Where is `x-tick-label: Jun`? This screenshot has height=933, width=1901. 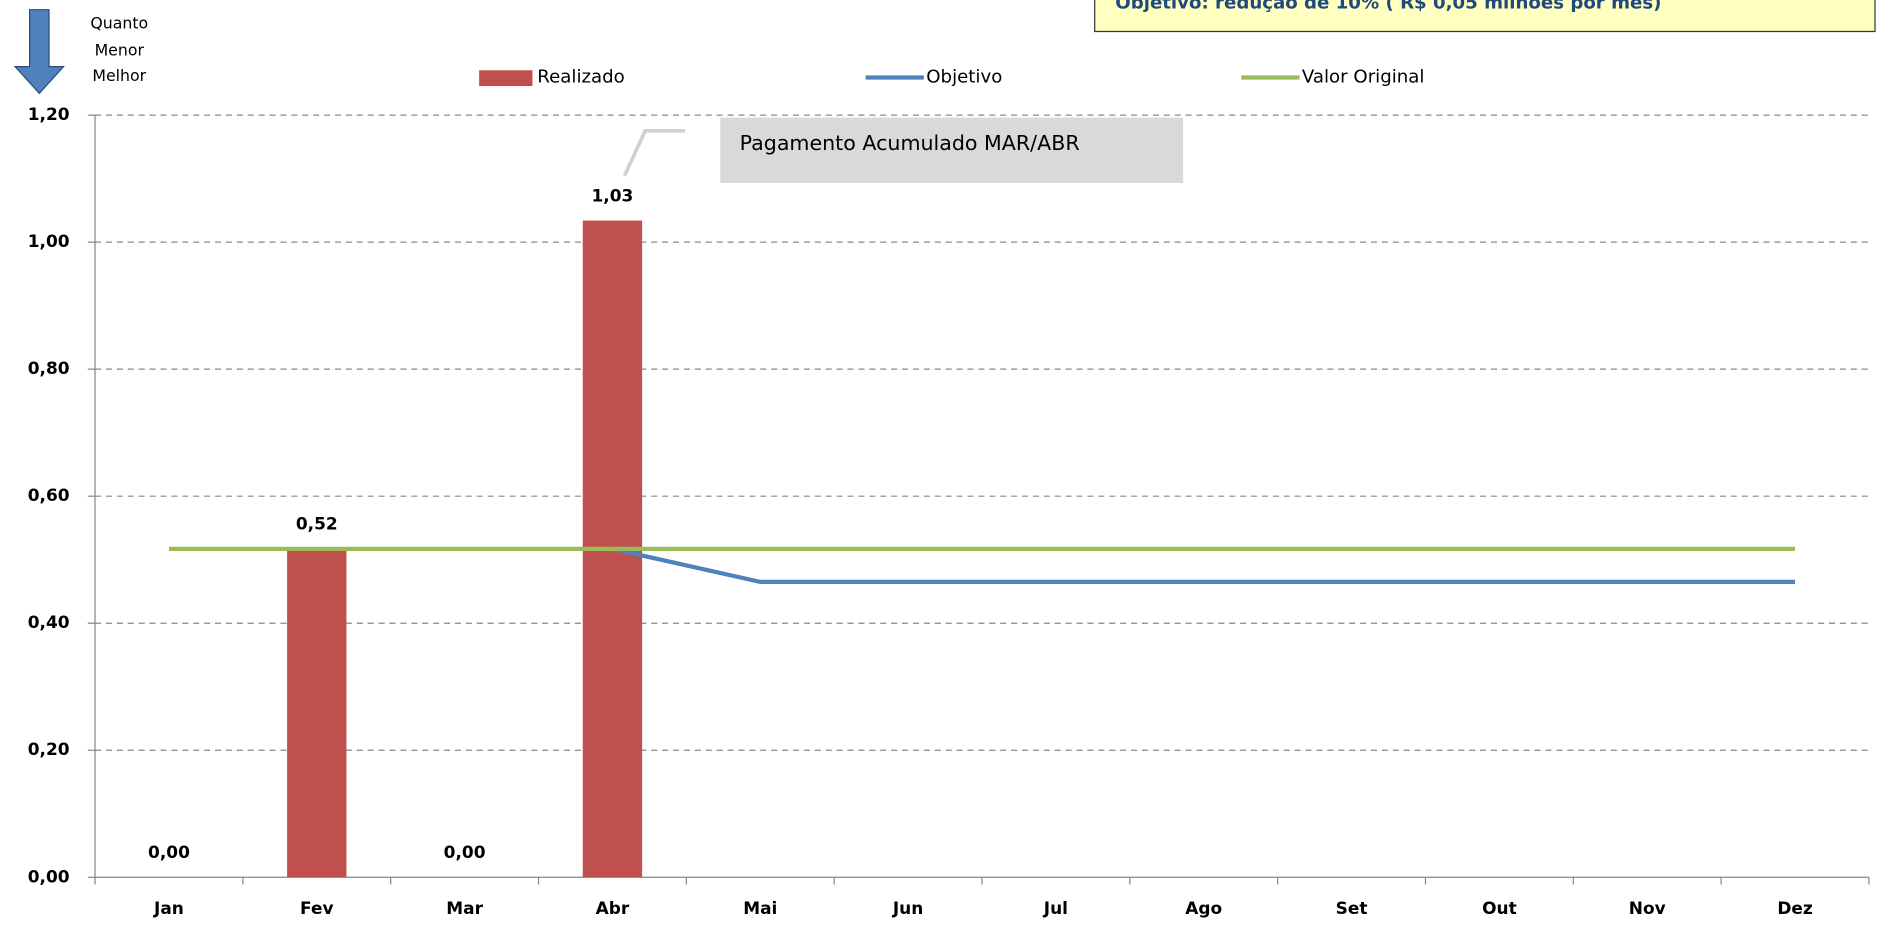
x-tick-label: Jun is located at coordinates (907, 908).